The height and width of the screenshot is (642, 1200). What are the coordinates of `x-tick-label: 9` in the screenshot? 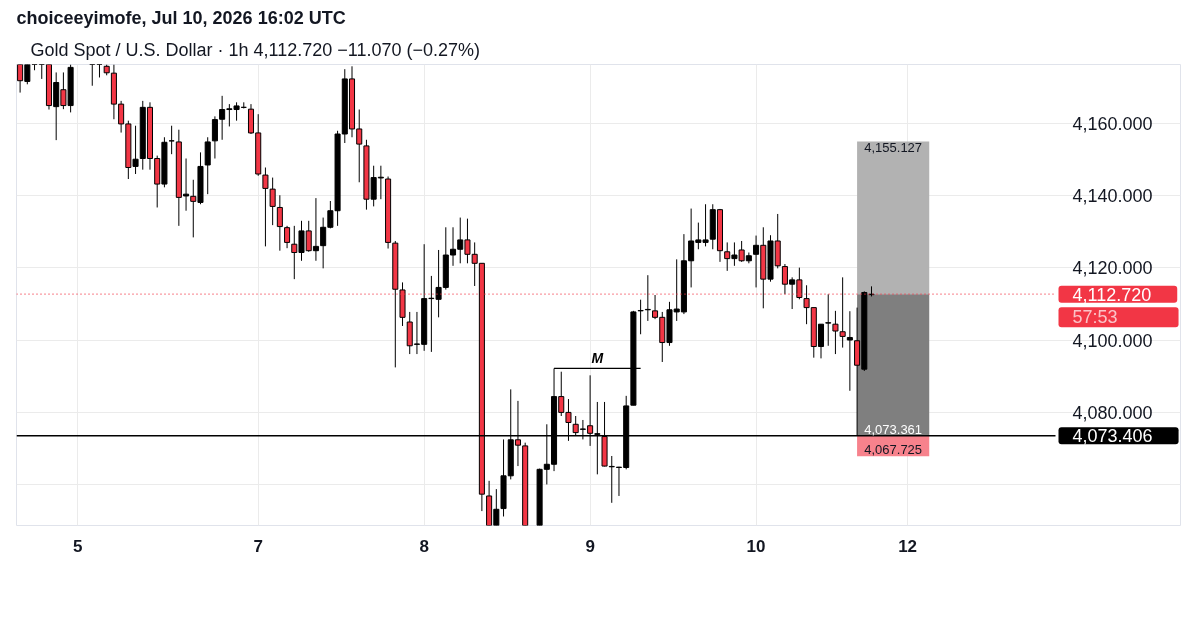 It's located at (590, 546).